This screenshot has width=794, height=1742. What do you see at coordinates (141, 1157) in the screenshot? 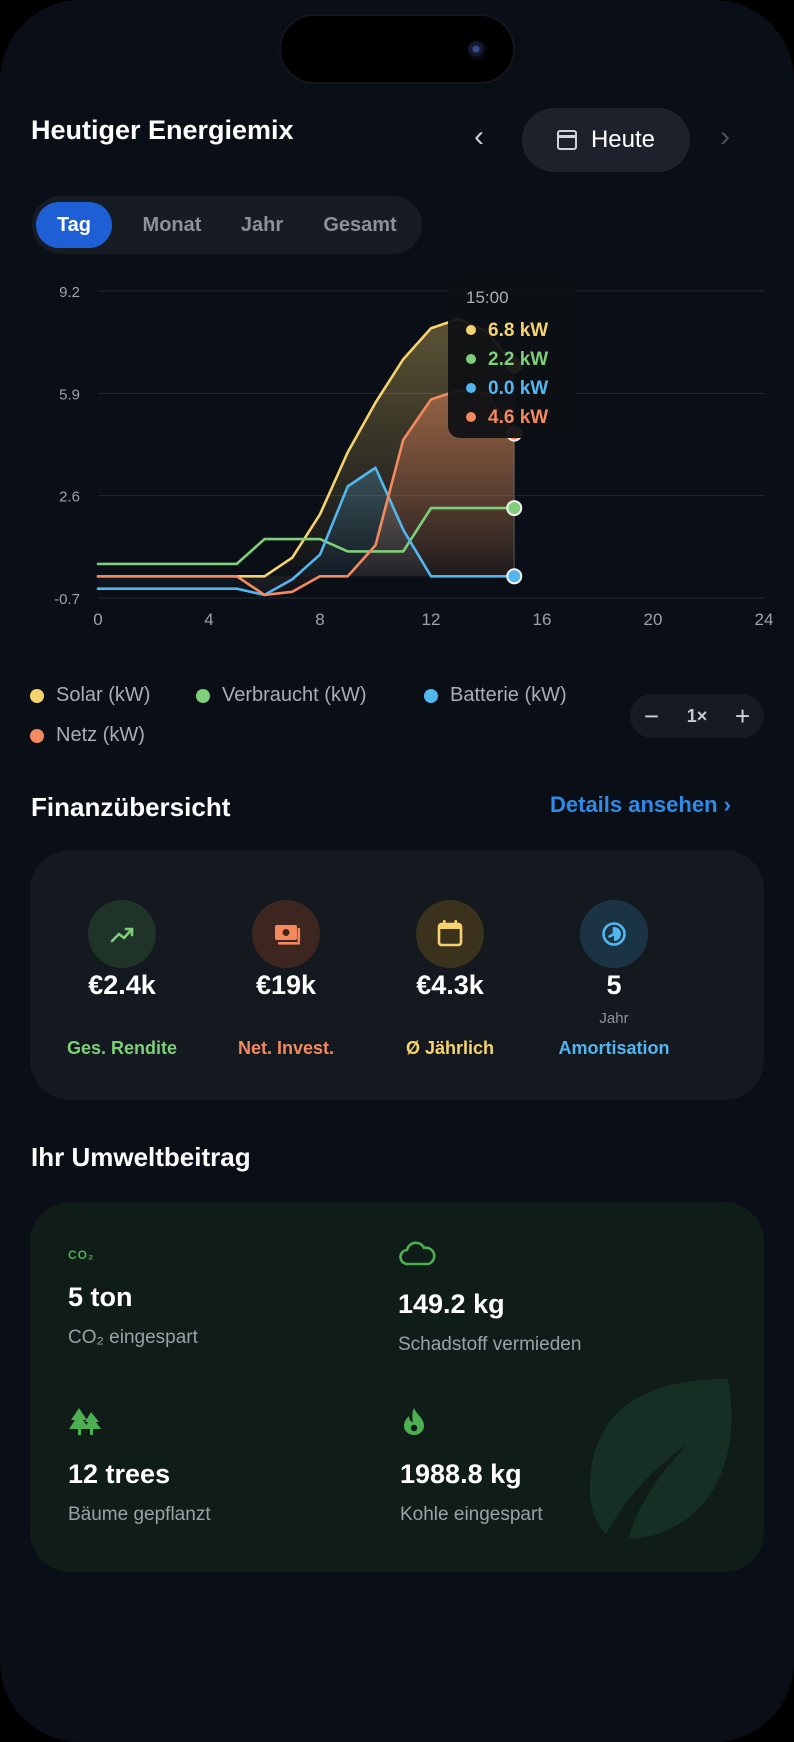
I see `environment-title: Ihr Umweltbeitrag` at bounding box center [141, 1157].